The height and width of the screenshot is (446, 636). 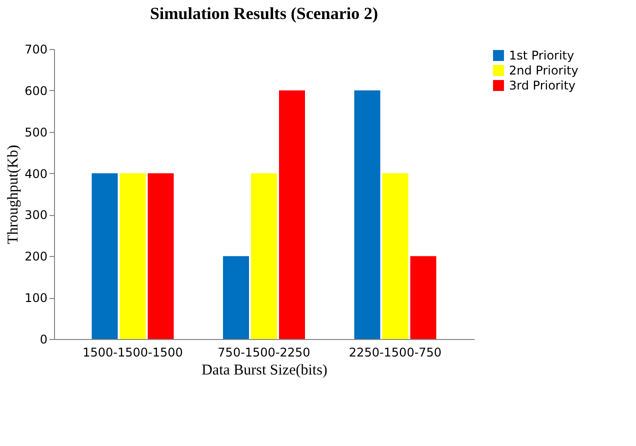 What do you see at coordinates (265, 370) in the screenshot?
I see `x-axis-title: Data Burst Size(bits)` at bounding box center [265, 370].